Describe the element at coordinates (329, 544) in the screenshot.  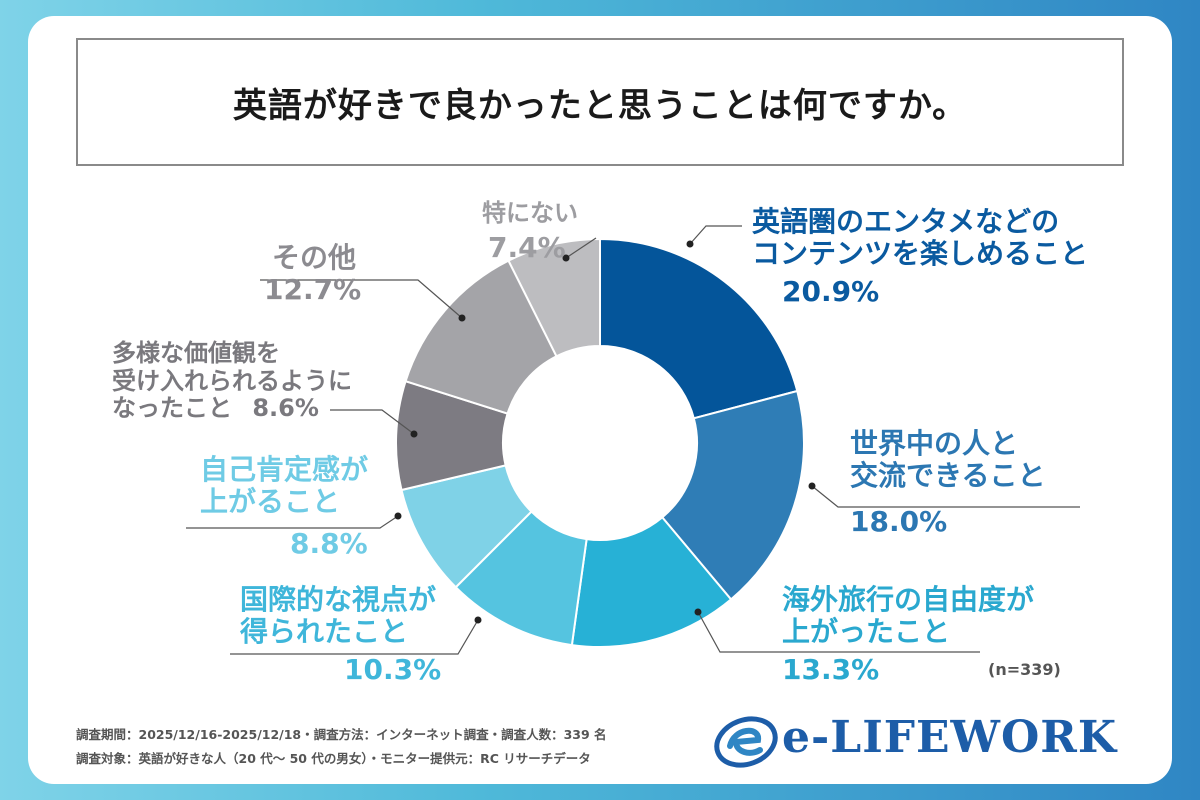
I see `label-self-esteem-pct: 8.8%` at that location.